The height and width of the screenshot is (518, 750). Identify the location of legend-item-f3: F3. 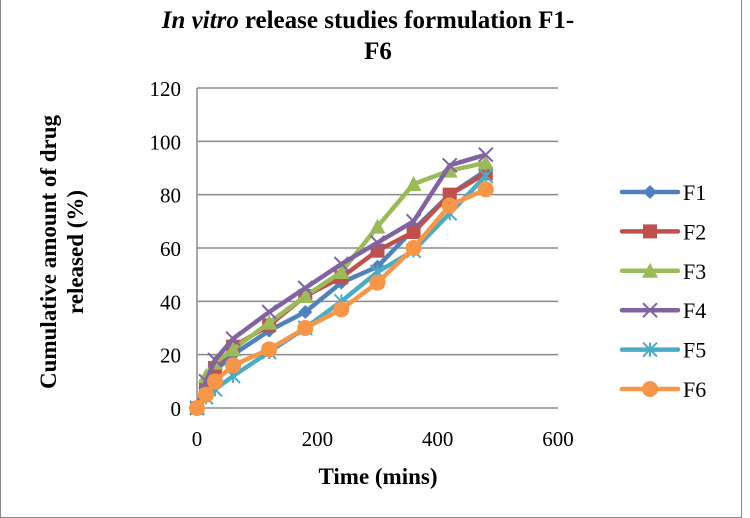
(662, 271).